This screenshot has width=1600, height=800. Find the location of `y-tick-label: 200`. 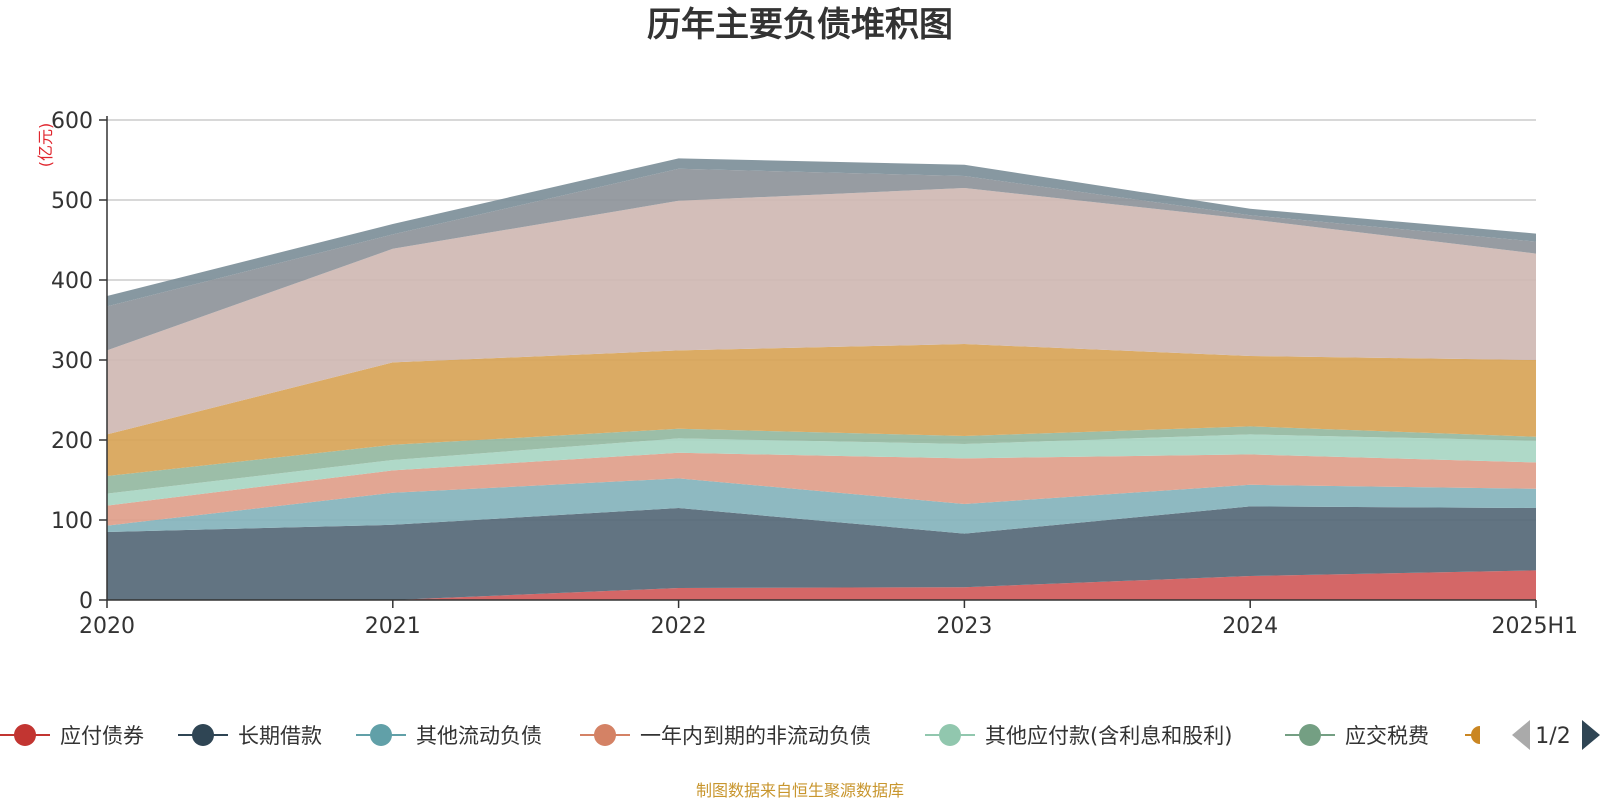

y-tick-label: 200 is located at coordinates (72, 441).